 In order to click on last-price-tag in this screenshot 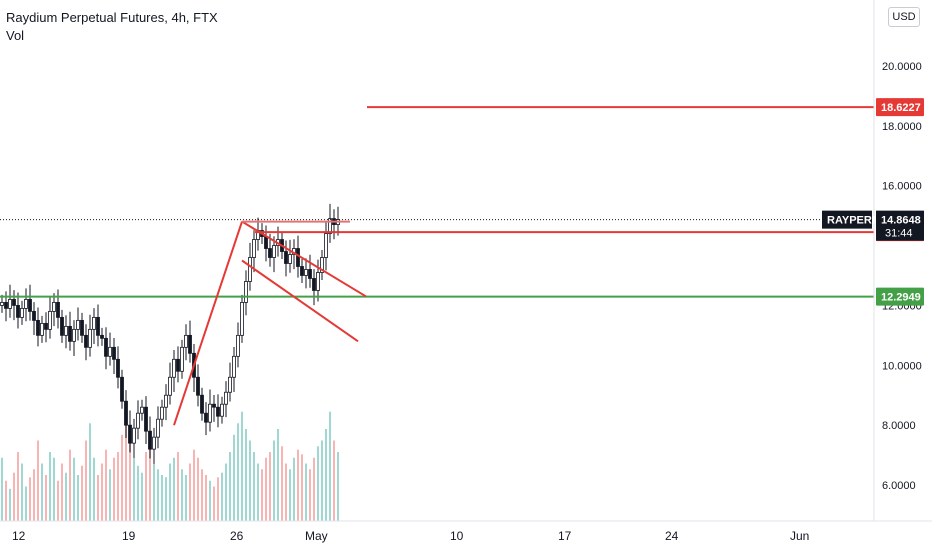, I will do `click(900, 225)`.